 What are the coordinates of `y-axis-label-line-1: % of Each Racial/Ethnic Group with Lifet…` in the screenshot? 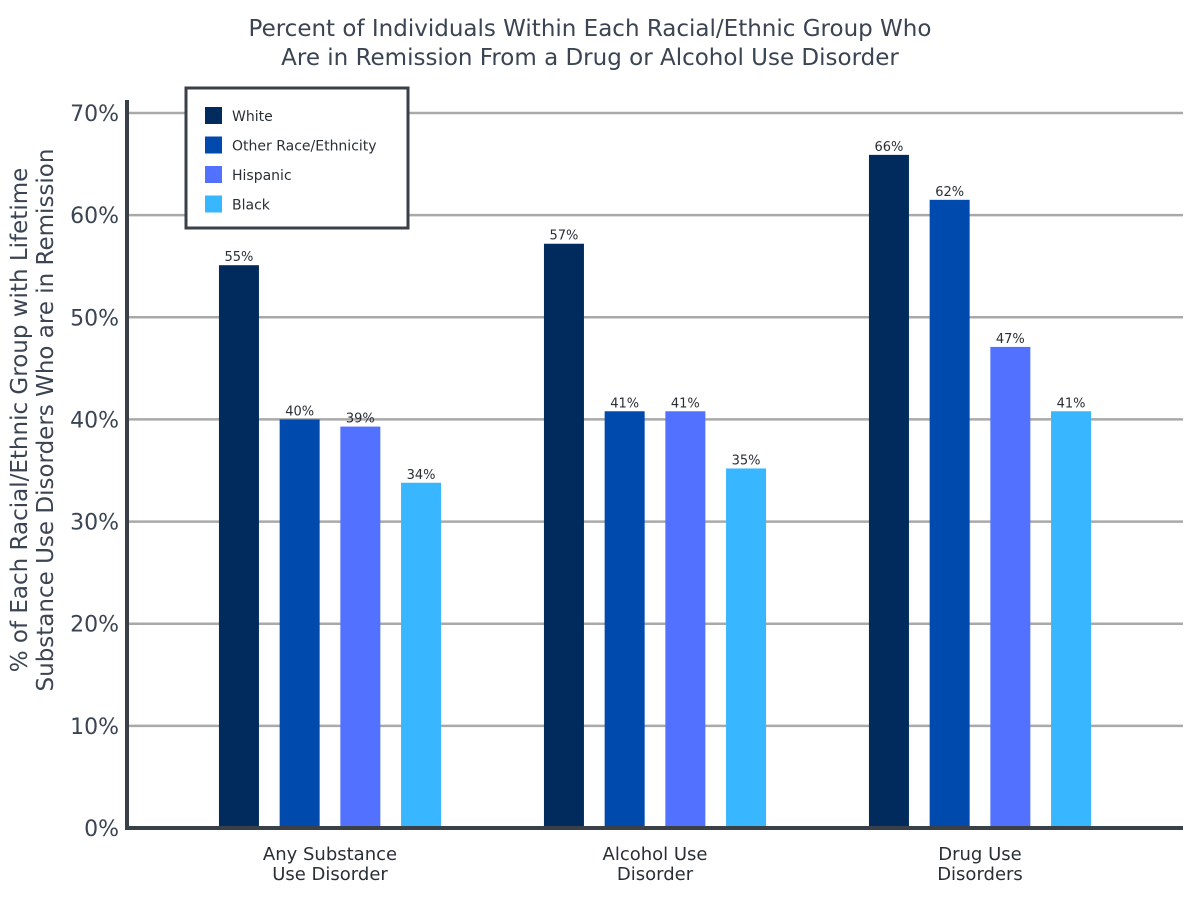 It's located at (20, 420).